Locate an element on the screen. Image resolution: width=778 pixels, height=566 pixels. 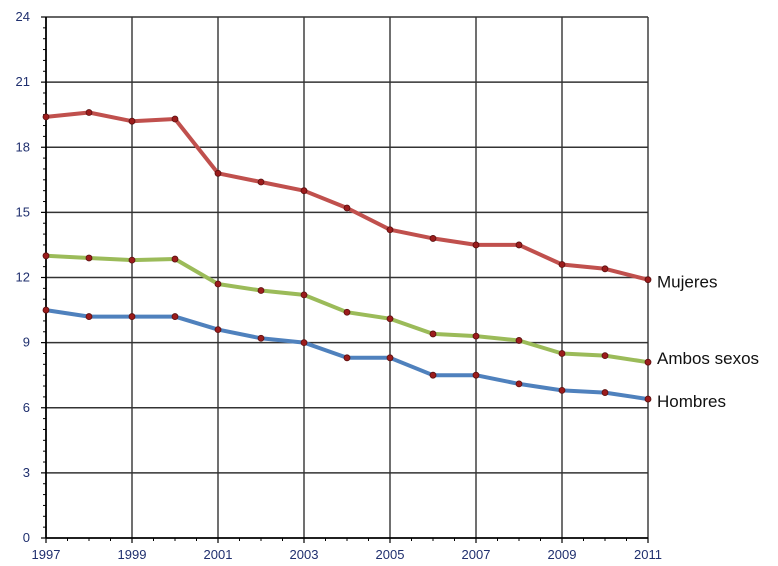
y-tick-label: 21 is located at coordinates (23, 81).